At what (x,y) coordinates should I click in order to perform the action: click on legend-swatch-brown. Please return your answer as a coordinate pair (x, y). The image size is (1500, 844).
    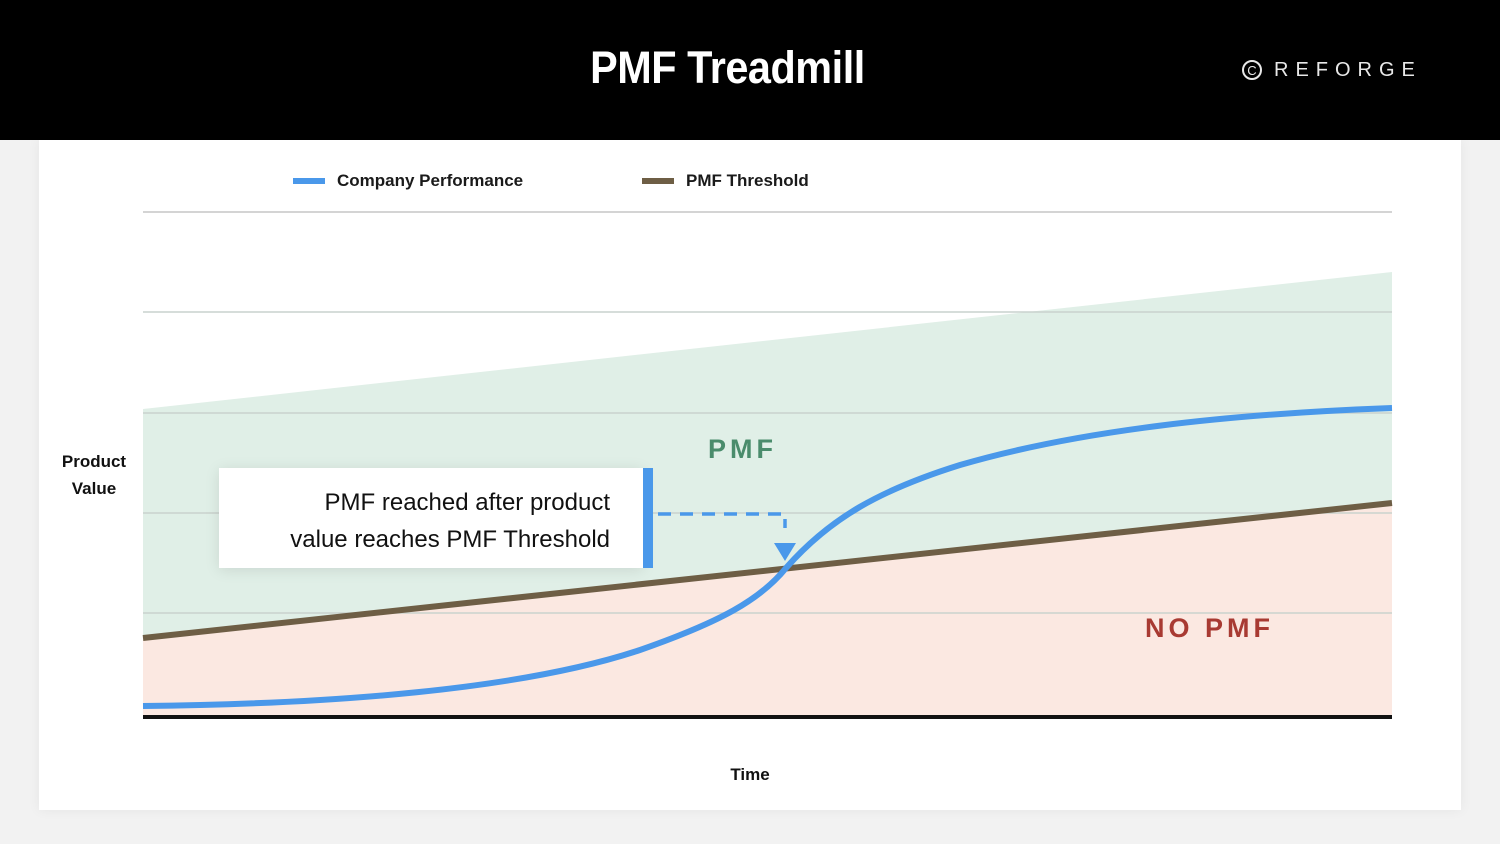
    Looking at the image, I should click on (658, 181).